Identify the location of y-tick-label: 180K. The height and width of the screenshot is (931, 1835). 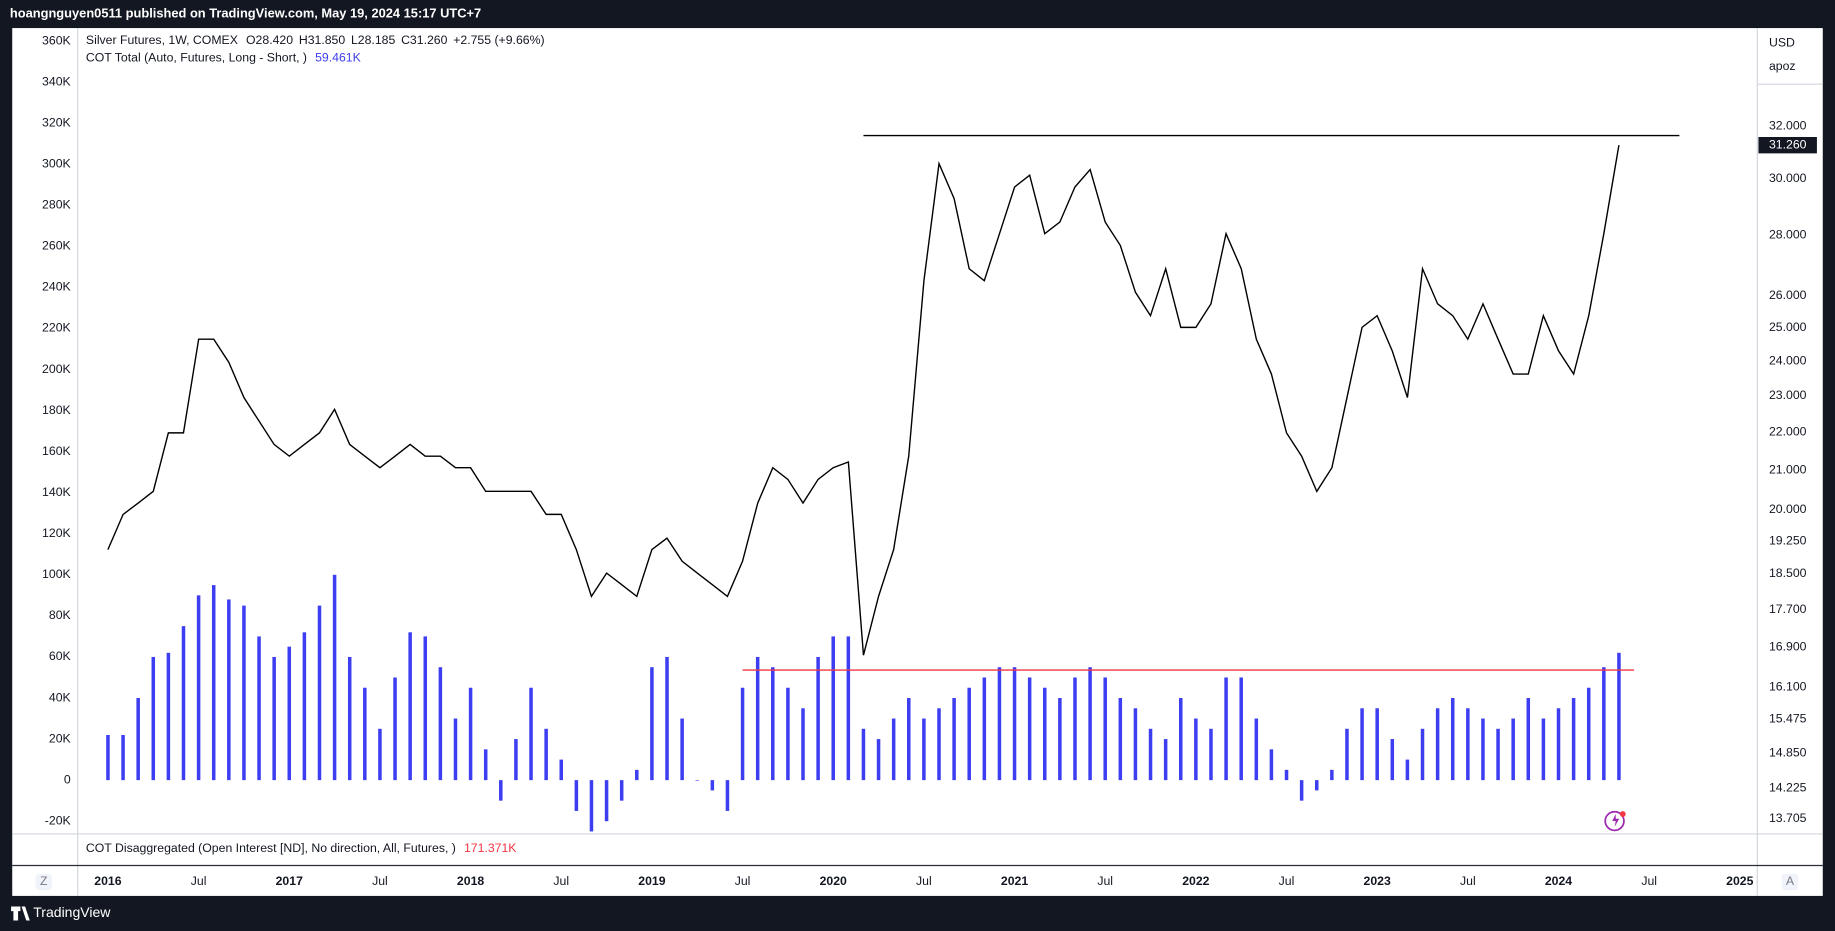
(56, 410).